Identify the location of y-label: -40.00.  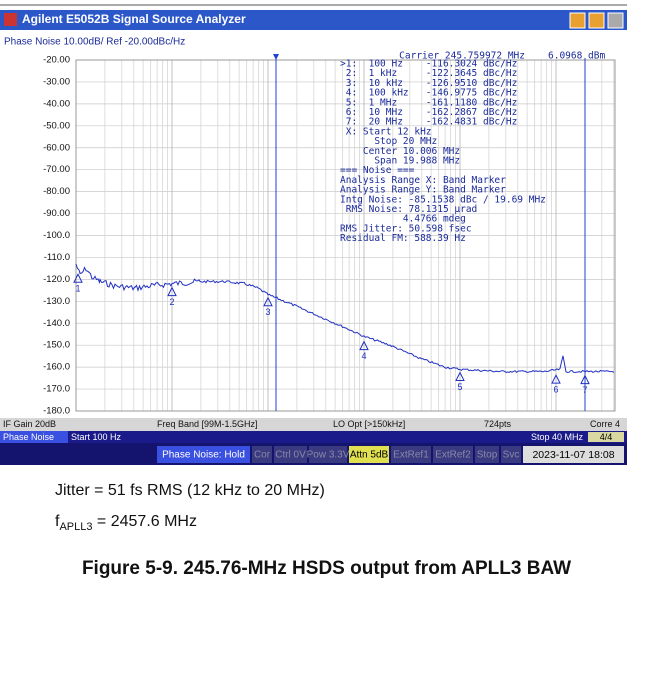
(56, 103).